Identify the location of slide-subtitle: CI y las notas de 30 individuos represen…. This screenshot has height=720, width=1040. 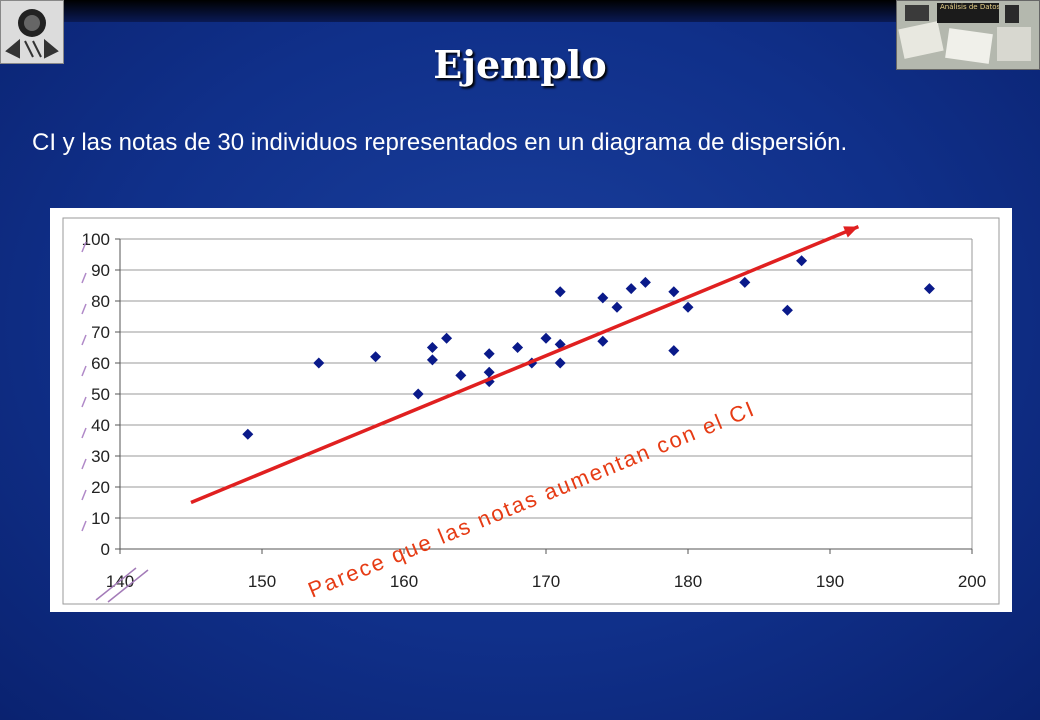
(440, 142).